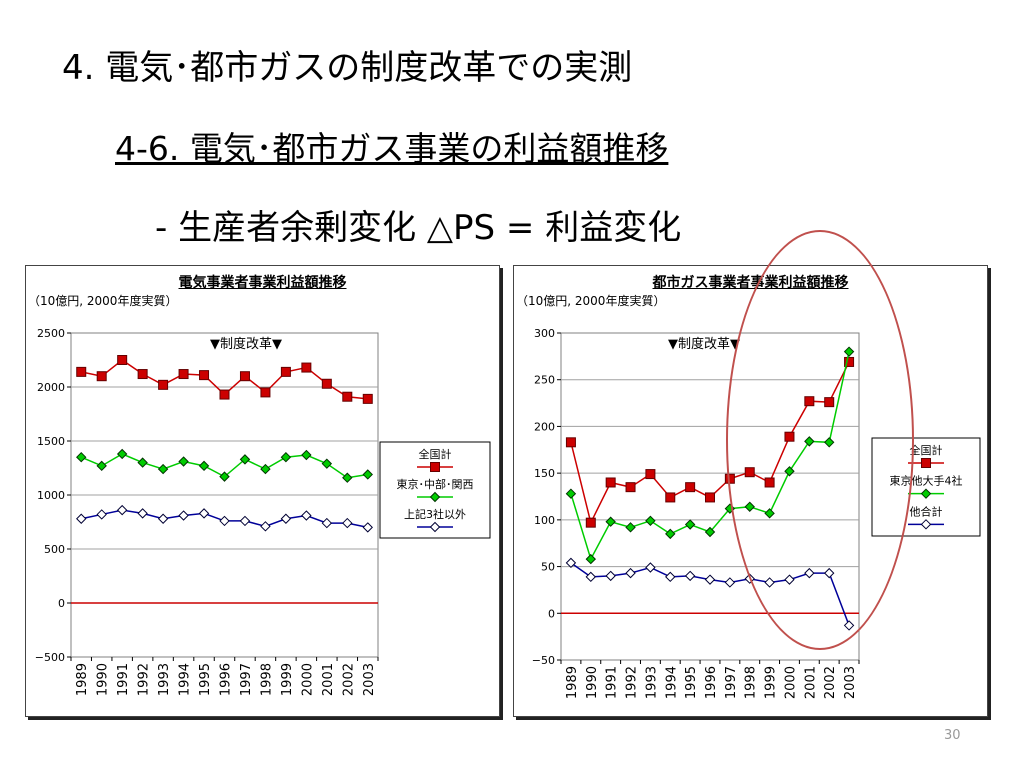 The image size is (1024, 768). Describe the element at coordinates (369, 679) in the screenshot. I see `x-tick-label: 2003` at that location.